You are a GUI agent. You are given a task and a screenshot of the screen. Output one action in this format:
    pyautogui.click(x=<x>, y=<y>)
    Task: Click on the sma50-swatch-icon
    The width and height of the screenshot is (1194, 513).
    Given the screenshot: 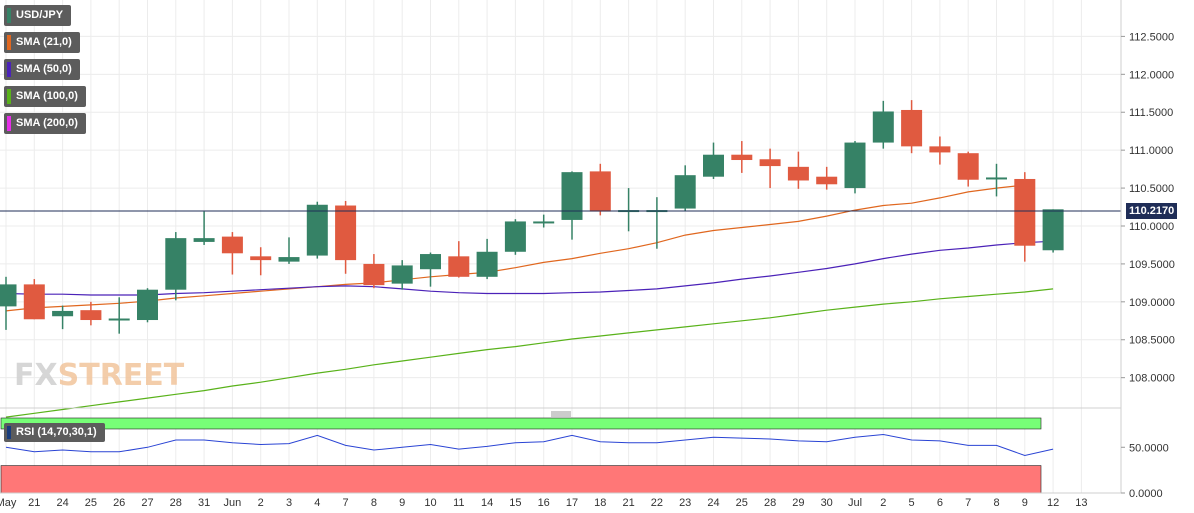 What is the action you would take?
    pyautogui.click(x=9, y=69)
    